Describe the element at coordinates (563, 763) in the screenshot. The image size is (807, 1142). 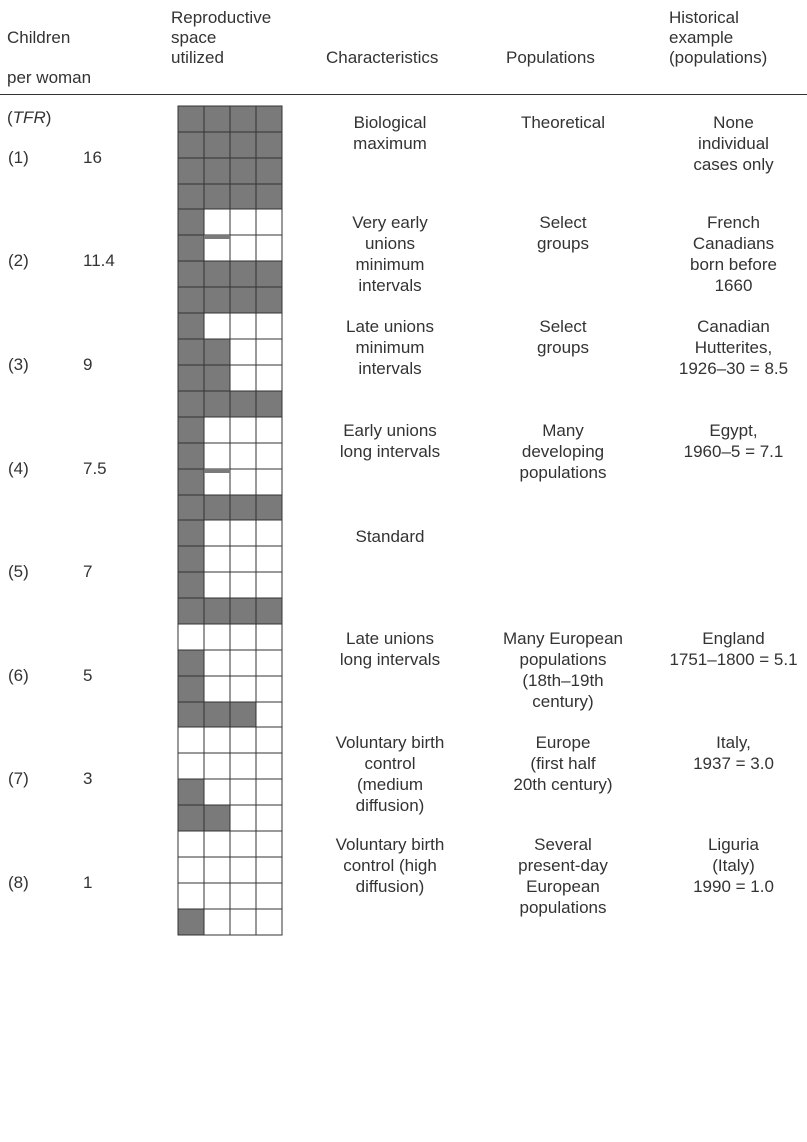
I see `row-populations: Europe (first half 20th century)` at that location.